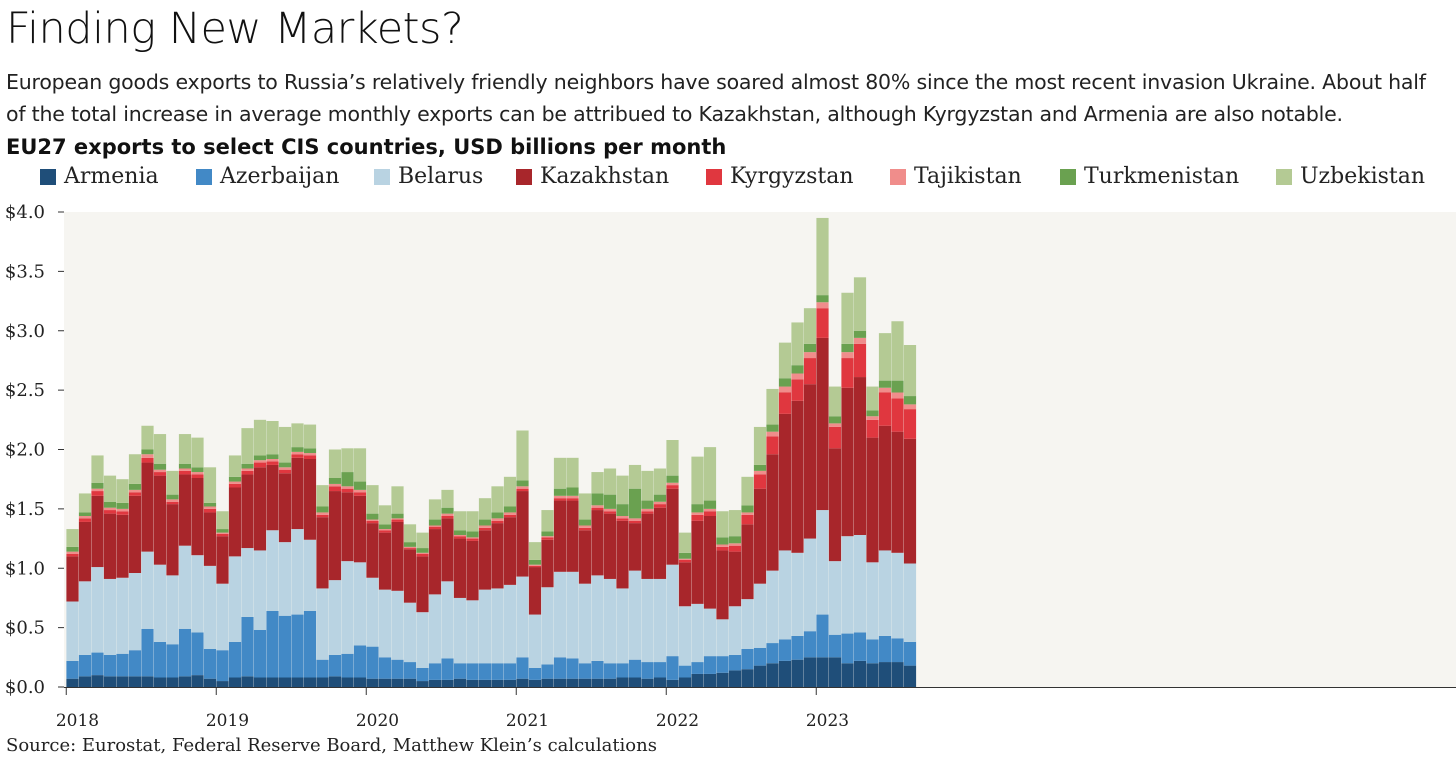  What do you see at coordinates (1149, 176) in the screenshot?
I see `legend-item-turkmenistan: Turkmenistan` at bounding box center [1149, 176].